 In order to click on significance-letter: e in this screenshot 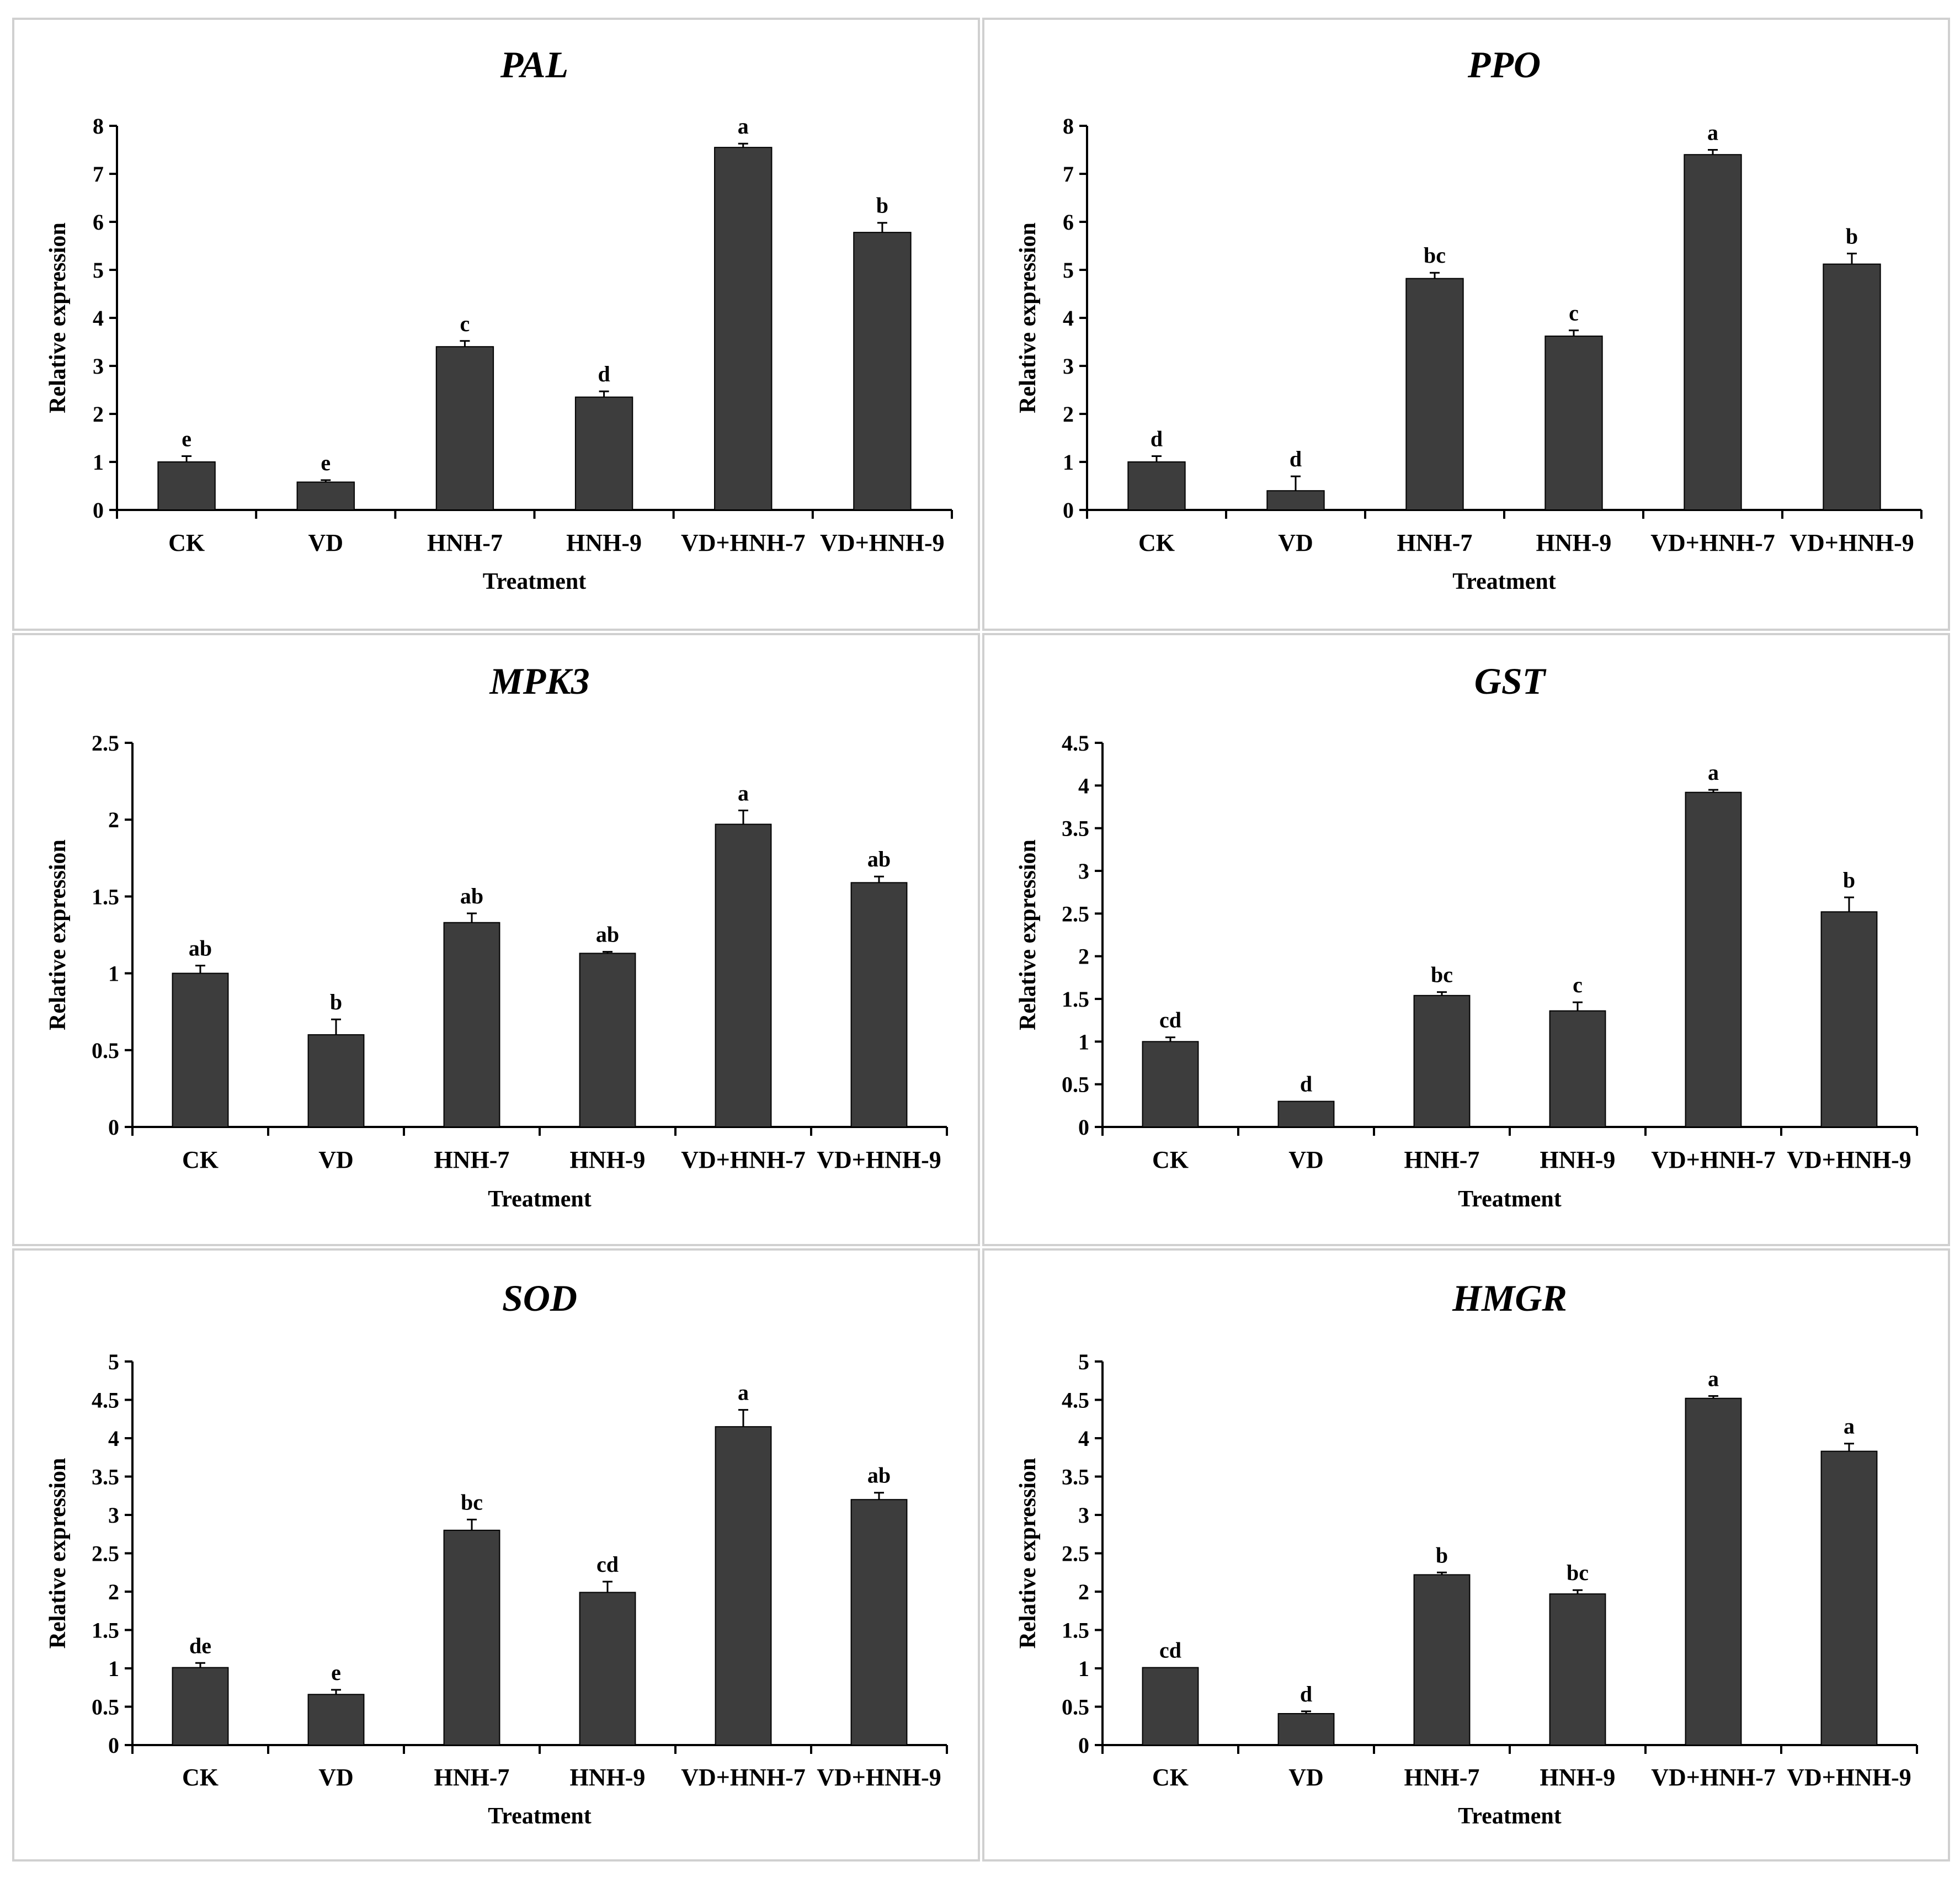, I will do `click(186, 439)`.